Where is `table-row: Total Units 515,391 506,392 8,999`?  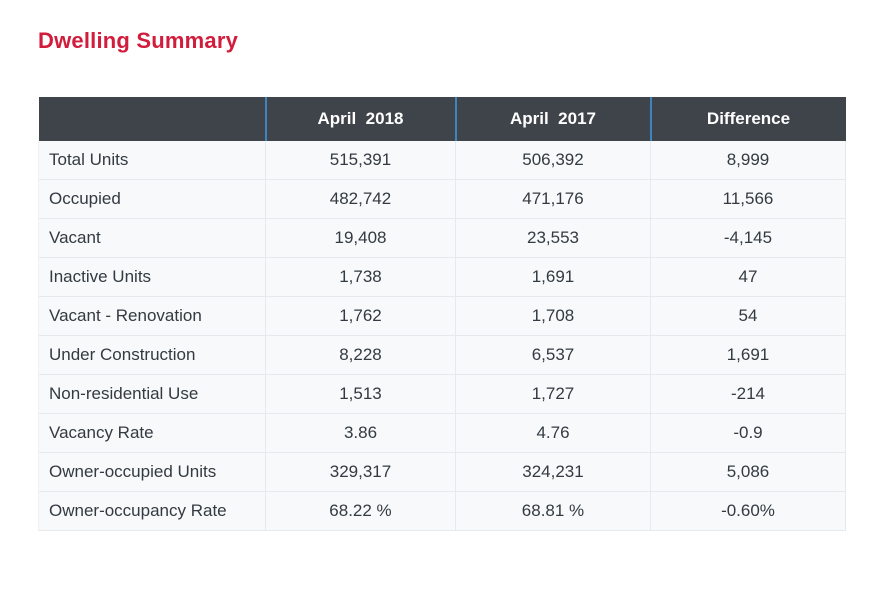 table-row: Total Units 515,391 506,392 8,999 is located at coordinates (442, 160).